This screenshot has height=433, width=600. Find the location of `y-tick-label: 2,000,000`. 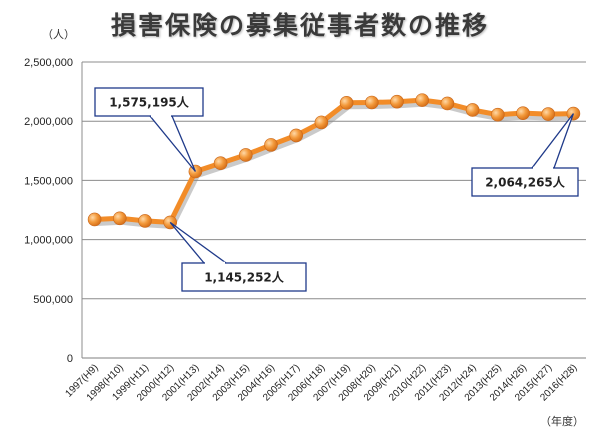

y-tick-label: 2,000,000 is located at coordinates (48, 122).